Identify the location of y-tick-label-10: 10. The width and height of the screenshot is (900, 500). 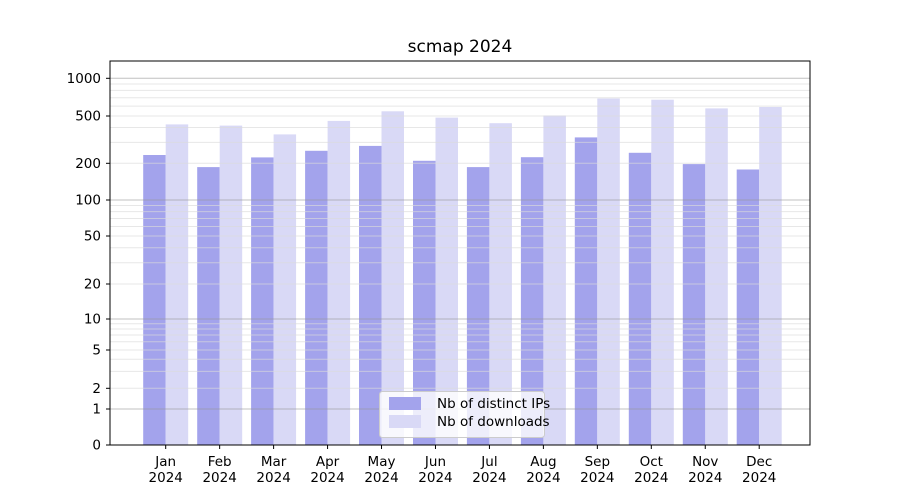
(92, 320).